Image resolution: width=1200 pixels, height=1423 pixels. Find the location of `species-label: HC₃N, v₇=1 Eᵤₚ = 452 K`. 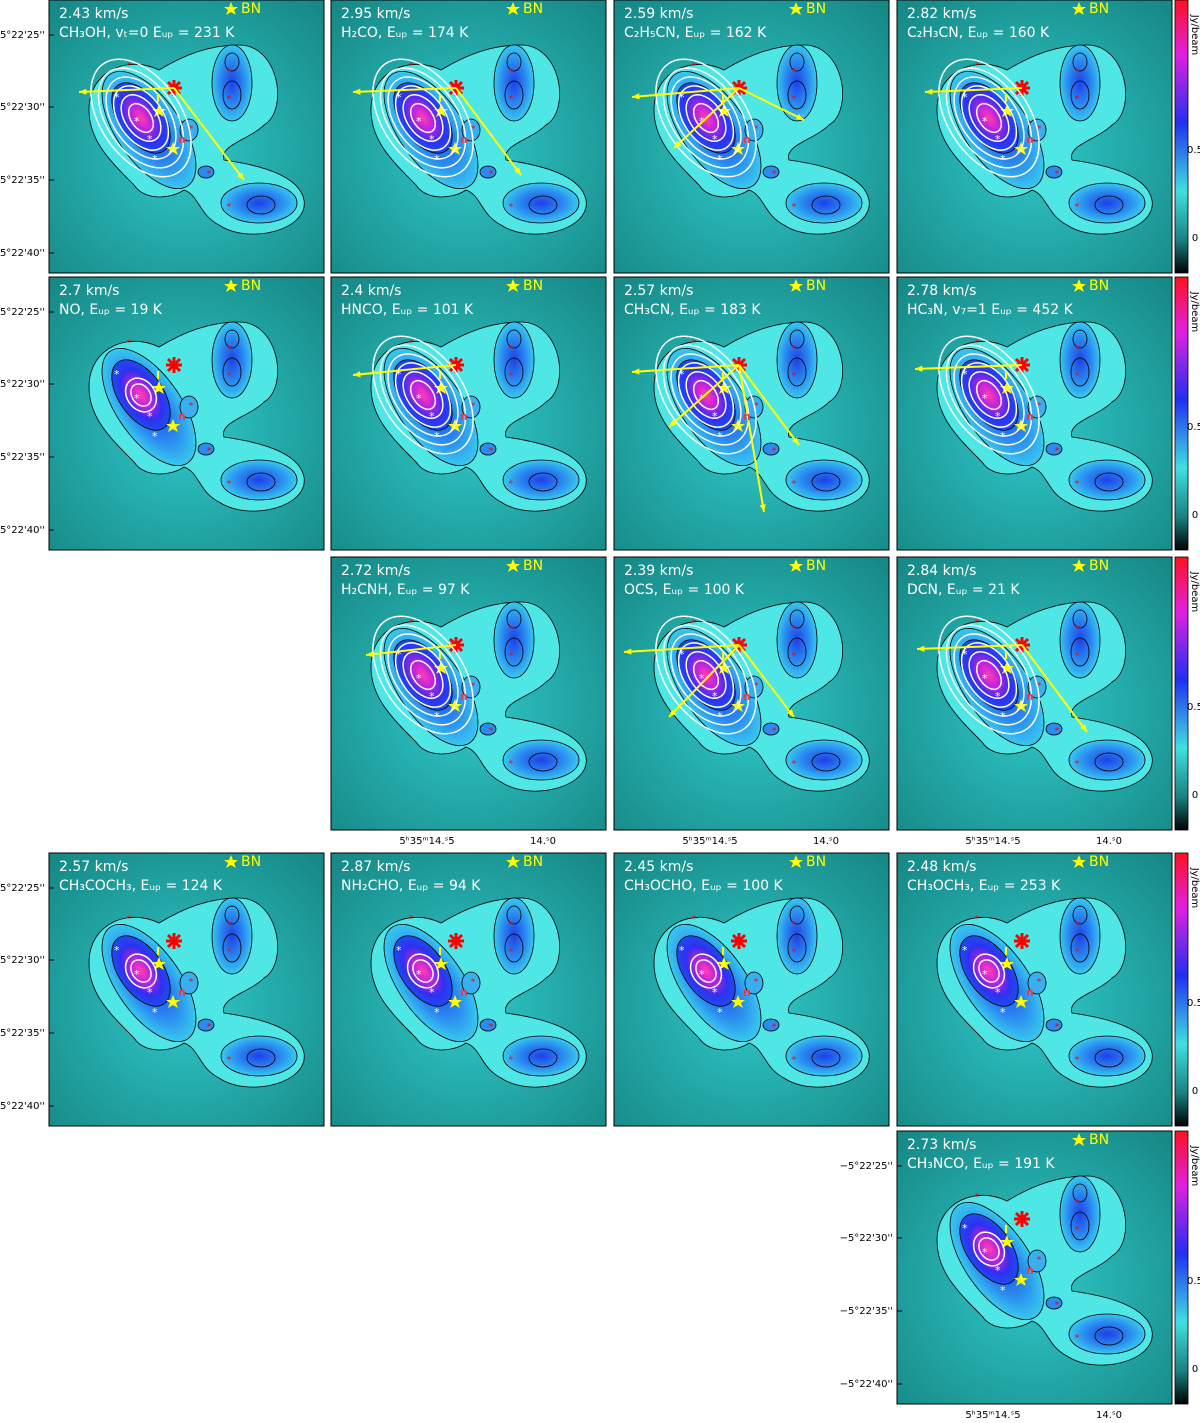

species-label: HC₃N, v₇=1 Eᵤₚ = 452 K is located at coordinates (990, 310).